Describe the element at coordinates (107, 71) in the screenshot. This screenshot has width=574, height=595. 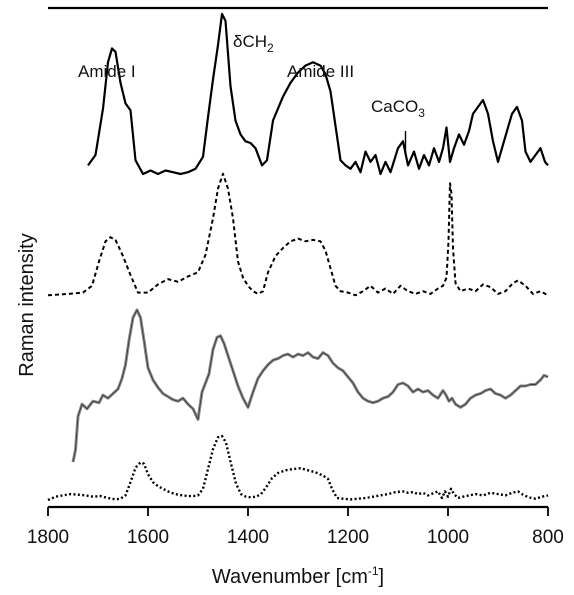
I see `annotation-amide-i: Amide I` at that location.